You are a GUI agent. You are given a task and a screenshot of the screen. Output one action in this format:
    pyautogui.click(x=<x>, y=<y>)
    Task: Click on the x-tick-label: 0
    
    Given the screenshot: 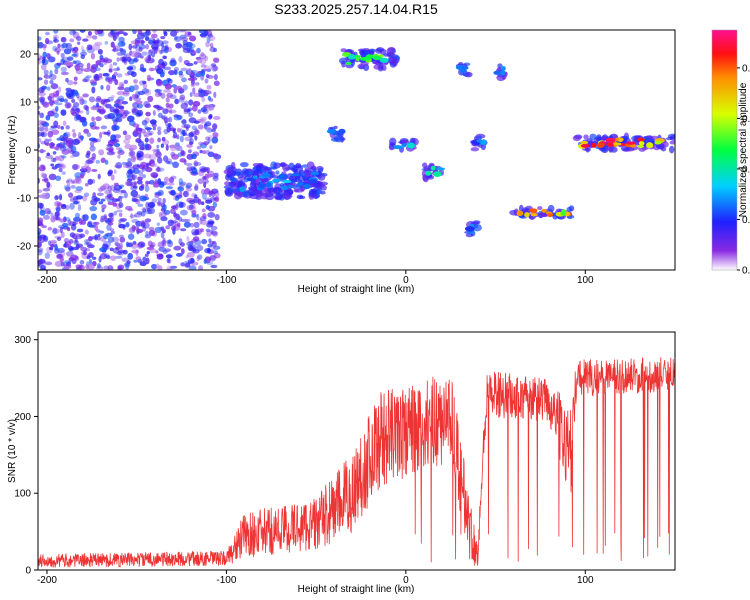 What is the action you would take?
    pyautogui.click(x=406, y=580)
    